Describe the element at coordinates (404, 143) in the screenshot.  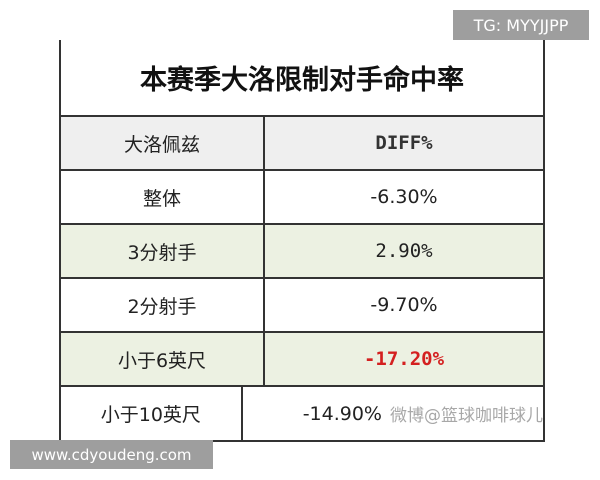
I see `header-diff: DIFF%` at that location.